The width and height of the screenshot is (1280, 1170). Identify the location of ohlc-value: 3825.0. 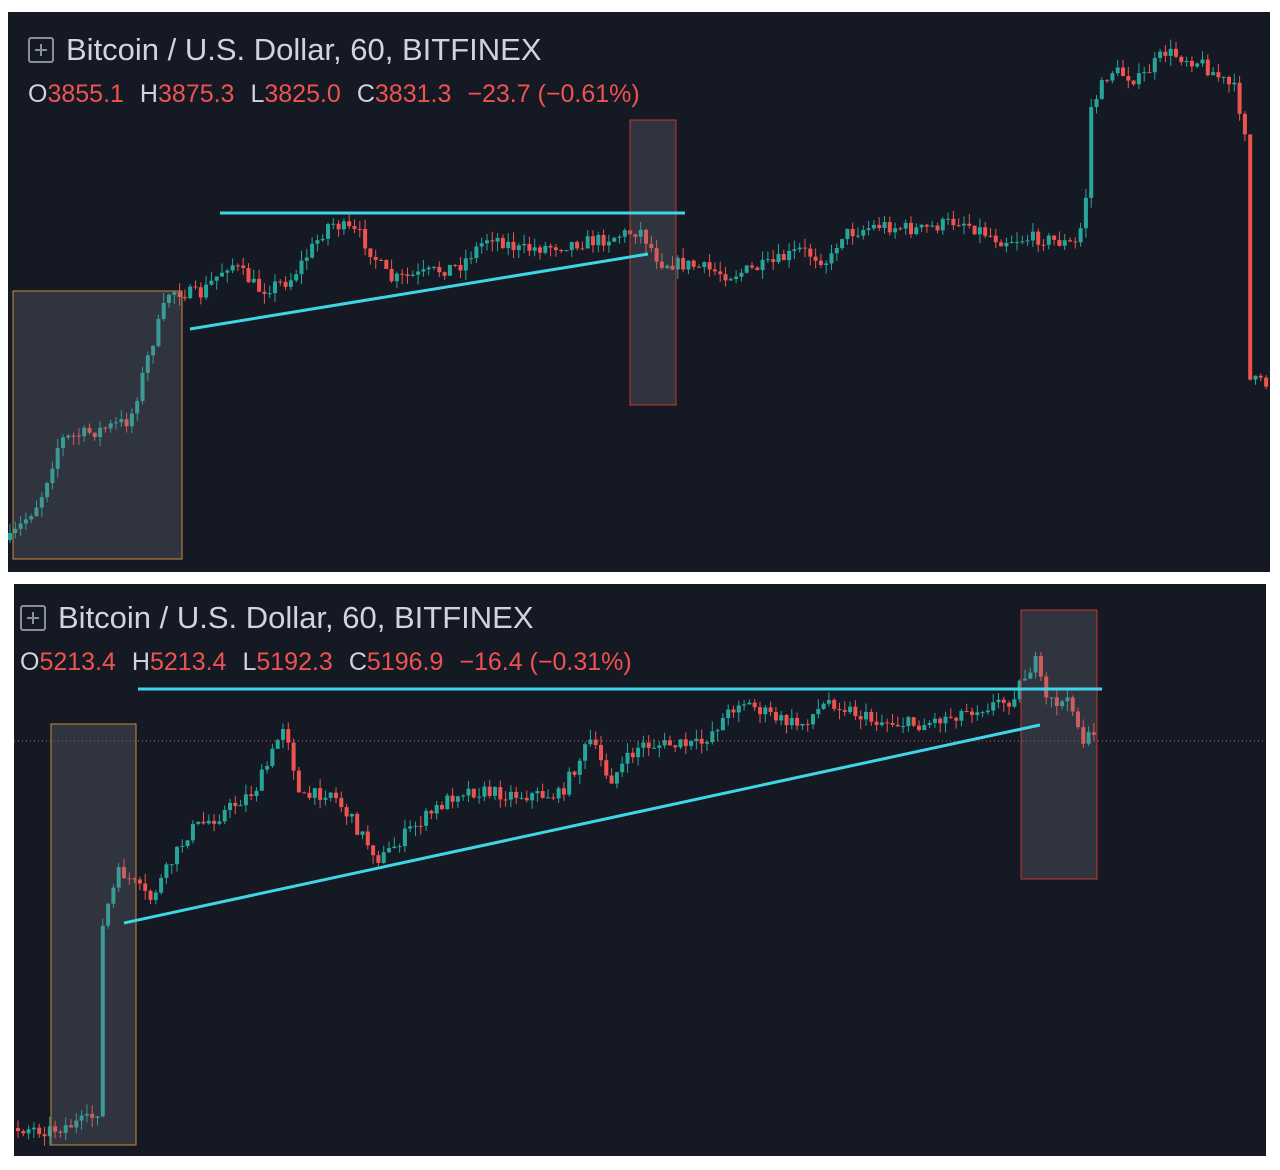
(302, 94).